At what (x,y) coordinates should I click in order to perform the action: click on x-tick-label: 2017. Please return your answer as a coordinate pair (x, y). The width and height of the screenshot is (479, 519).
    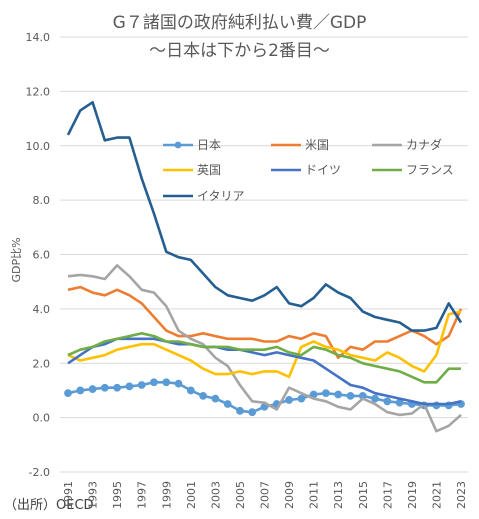
    Looking at the image, I should click on (387, 495).